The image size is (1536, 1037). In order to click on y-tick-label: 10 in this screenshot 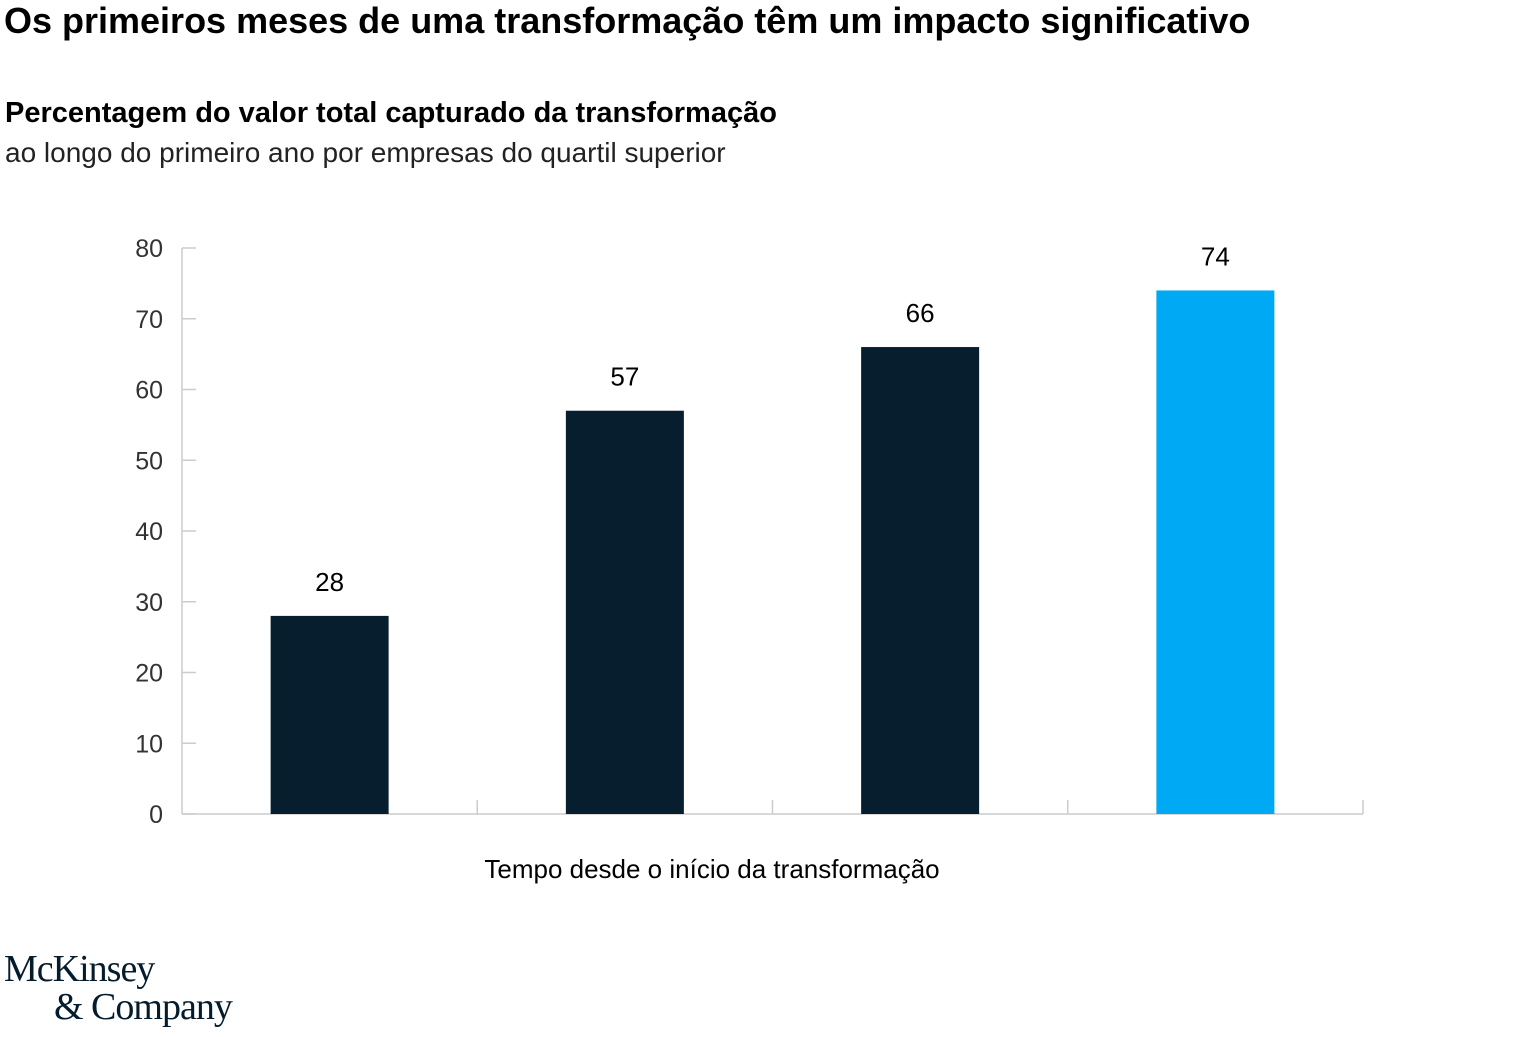, I will do `click(149, 744)`.